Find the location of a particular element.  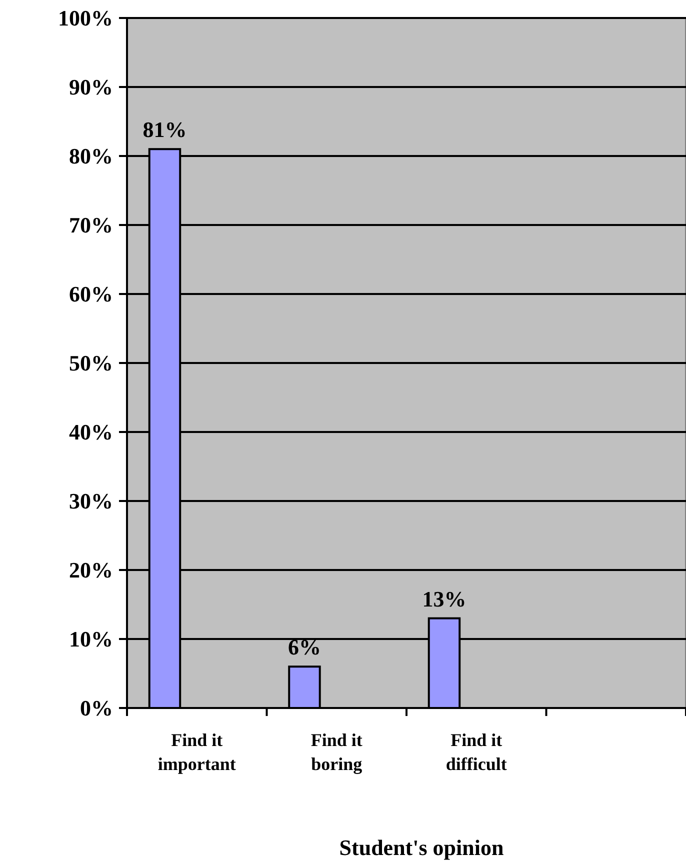

x-tick-label: Find it important is located at coordinates (197, 752).